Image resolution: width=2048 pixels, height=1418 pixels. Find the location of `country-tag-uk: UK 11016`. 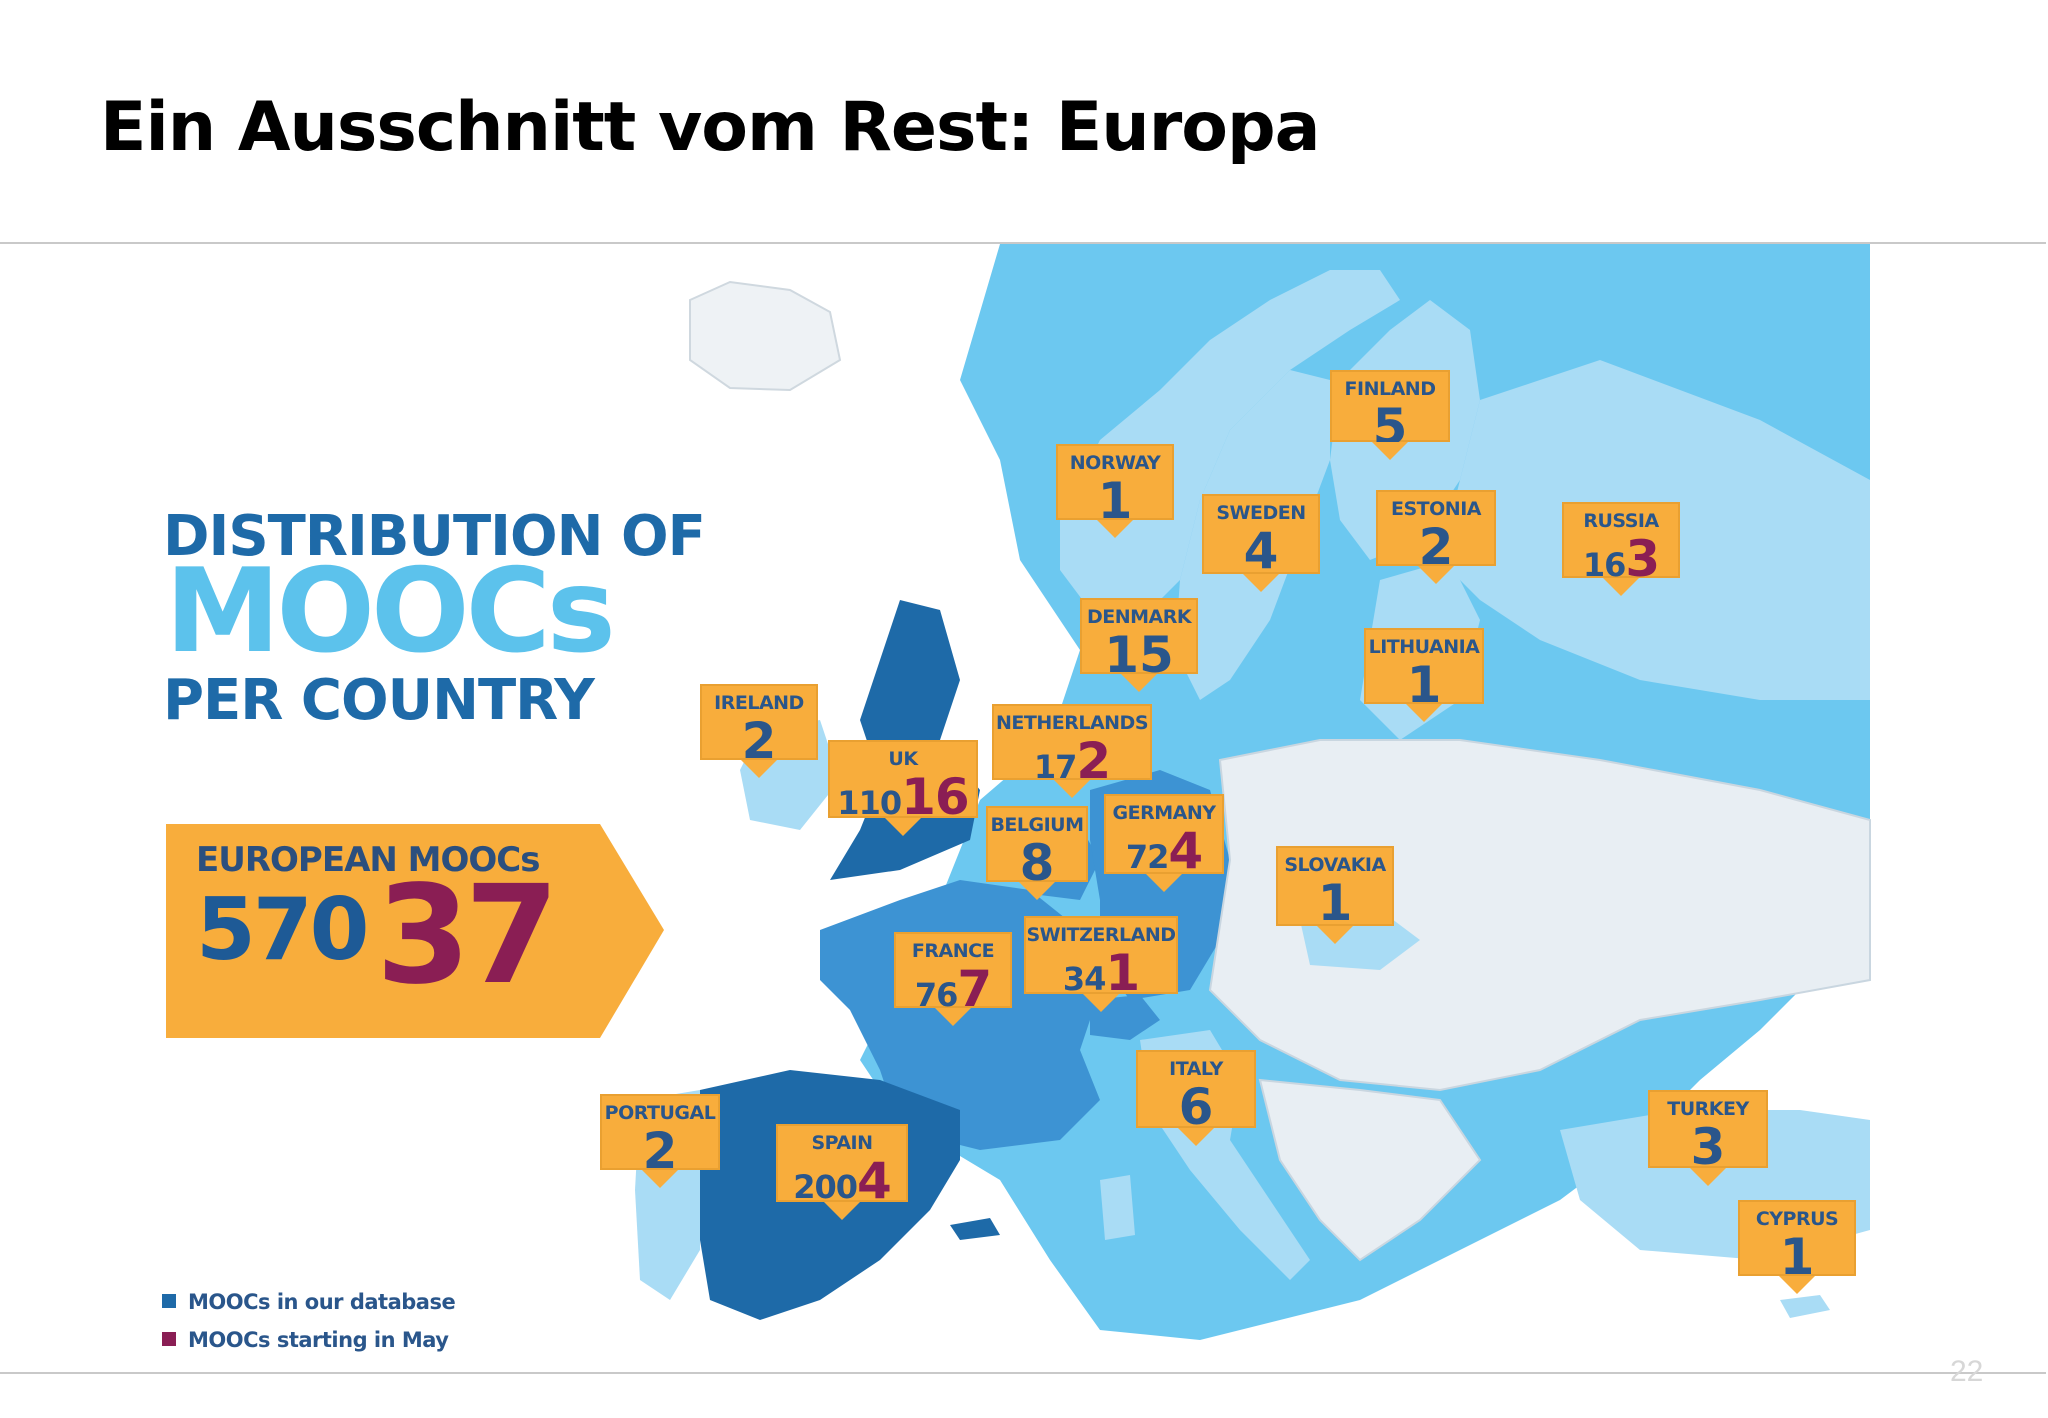

country-tag-uk: UK 11016 is located at coordinates (903, 788).